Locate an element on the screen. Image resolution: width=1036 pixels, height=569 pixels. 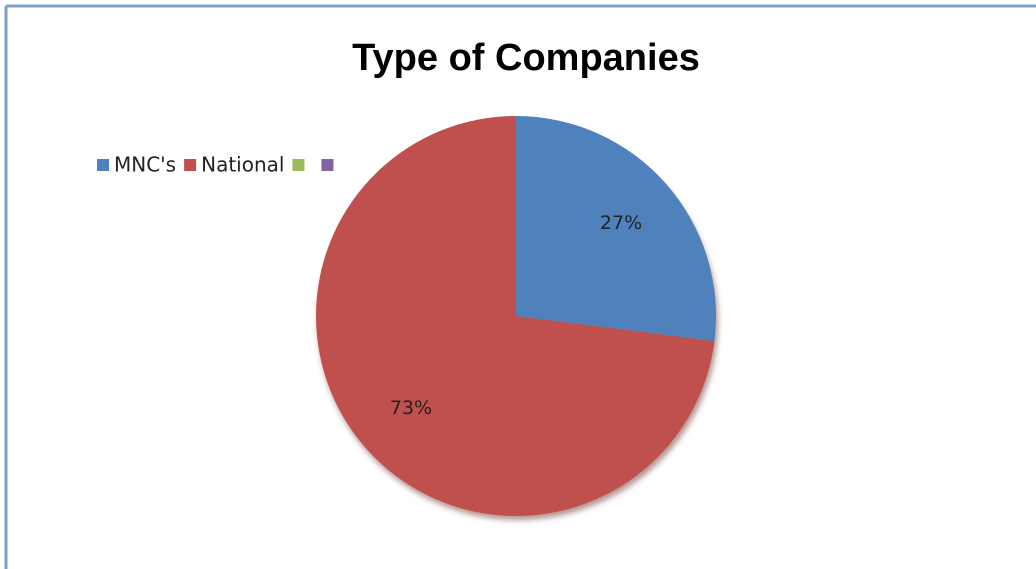
chart-title: Type of Companies is located at coordinates (526, 58).